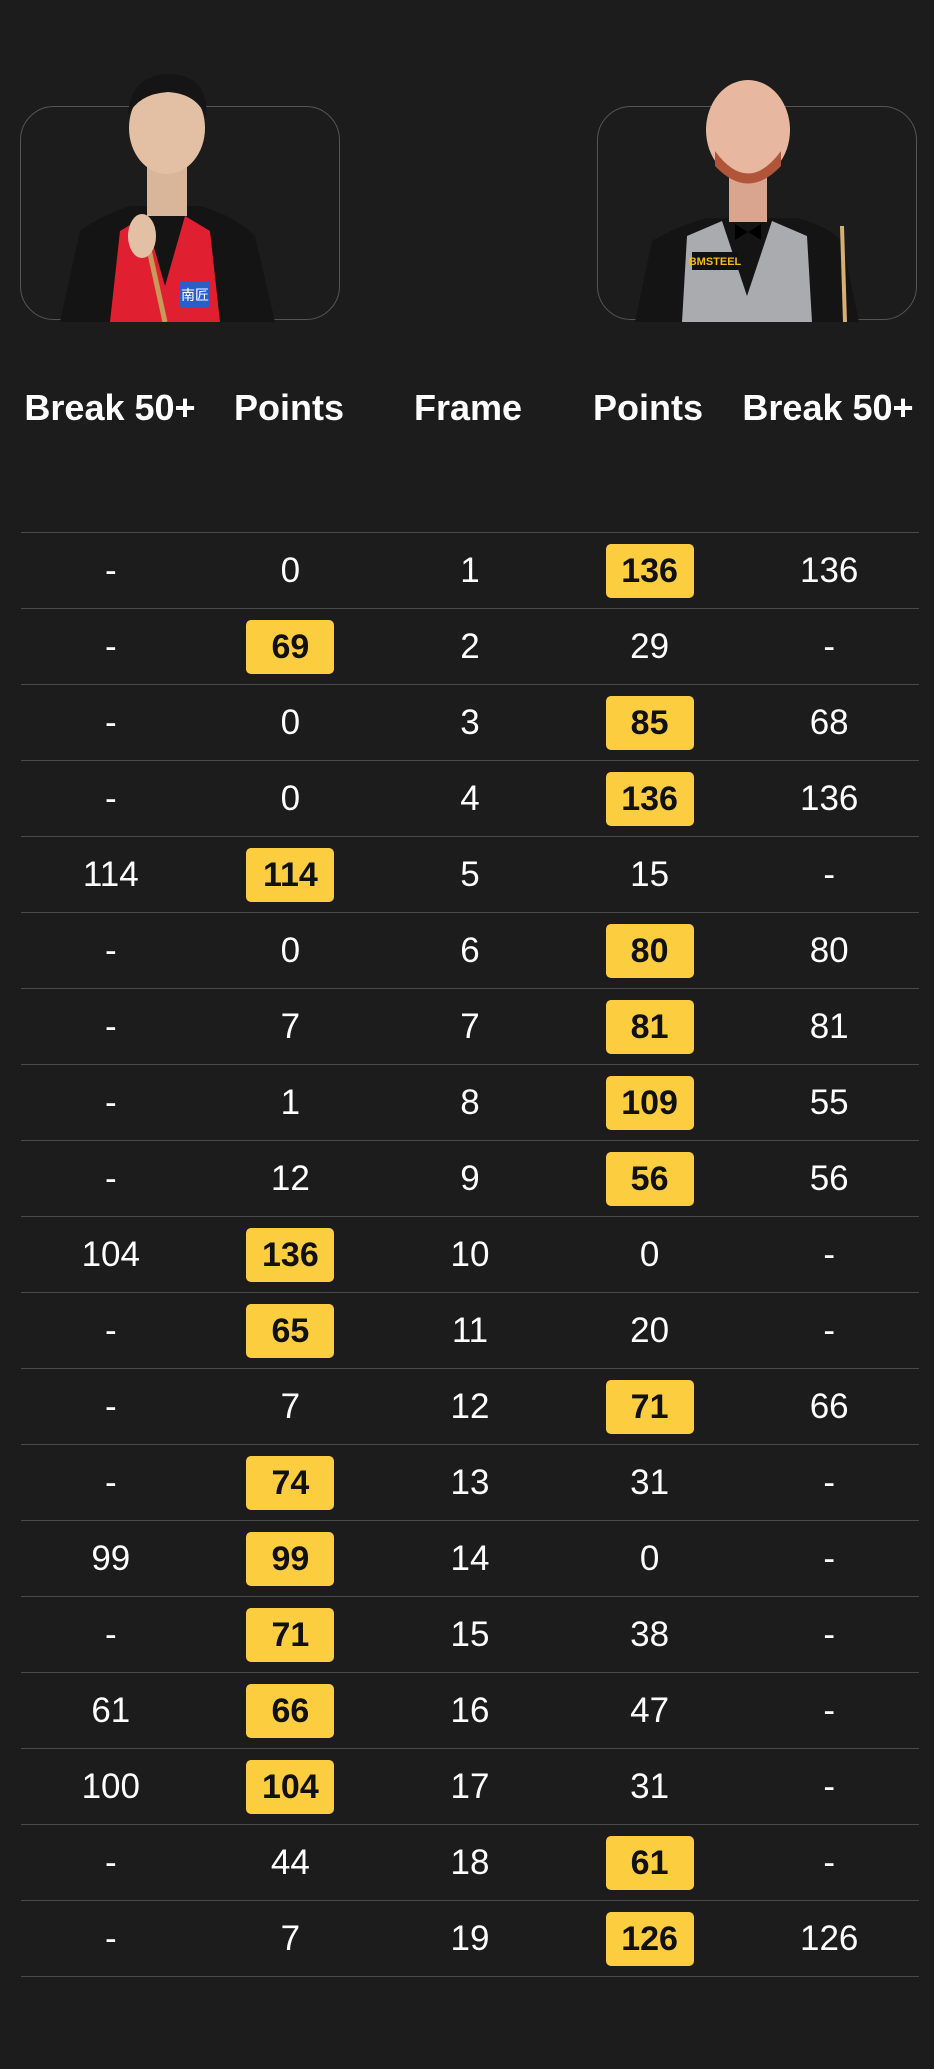  I want to click on frame-number-cell: 11, so click(470, 1330).